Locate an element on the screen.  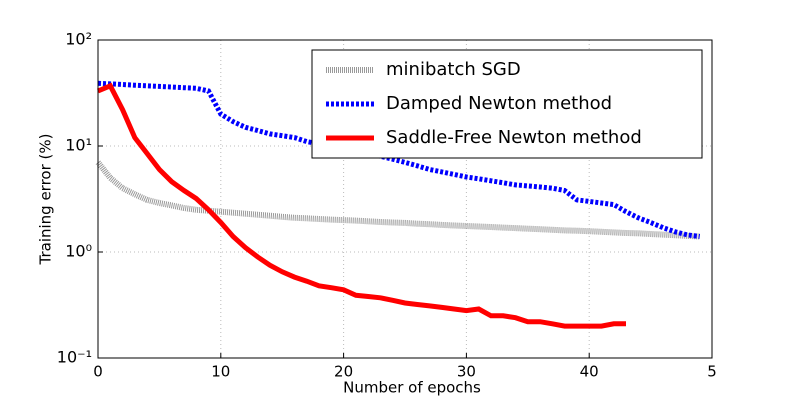
x-tick-label: 20 is located at coordinates (343, 372).